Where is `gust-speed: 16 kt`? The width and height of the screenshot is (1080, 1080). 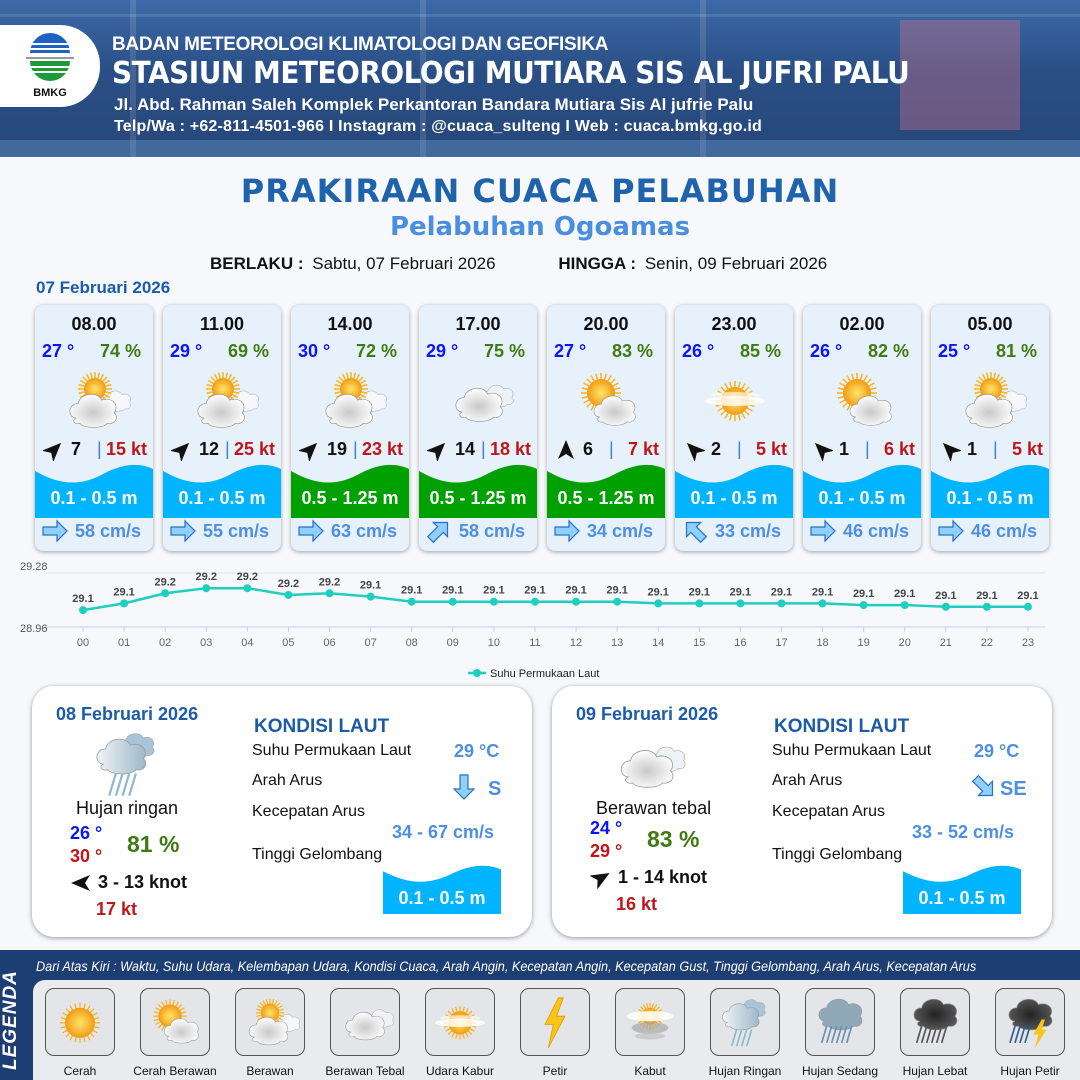
gust-speed: 16 kt is located at coordinates (637, 904).